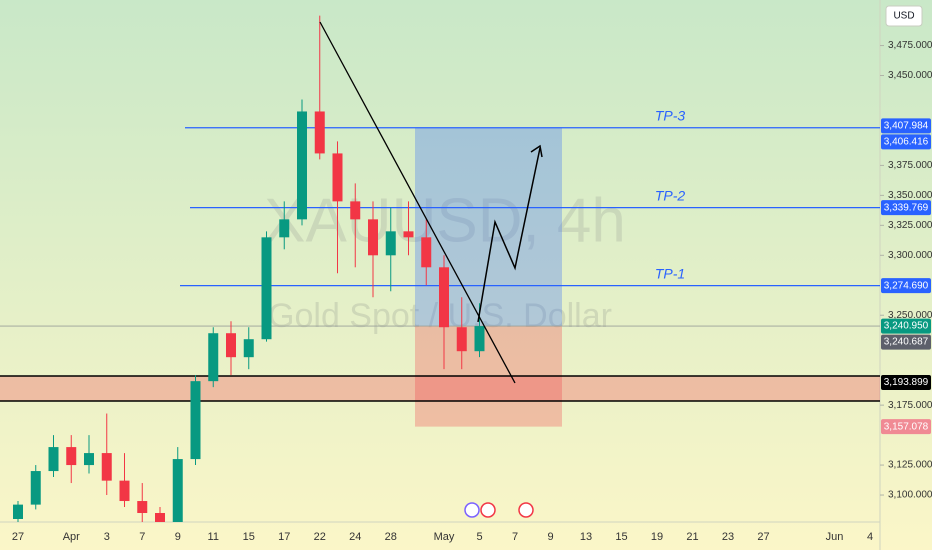 The image size is (932, 550). What do you see at coordinates (910, 495) in the screenshot?
I see `y-tick-label: 3,100.000` at bounding box center [910, 495].